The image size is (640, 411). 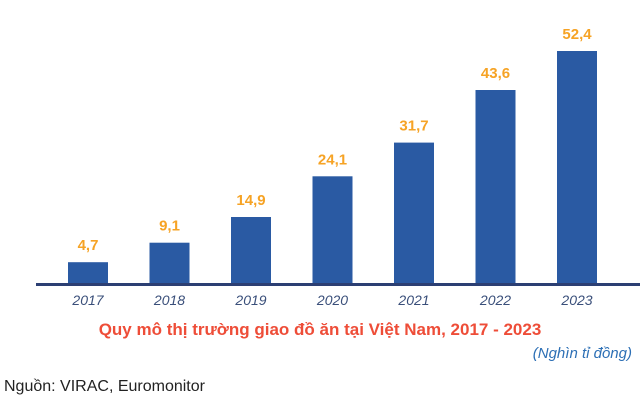 What do you see at coordinates (251, 250) in the screenshot?
I see `bar-2019` at bounding box center [251, 250].